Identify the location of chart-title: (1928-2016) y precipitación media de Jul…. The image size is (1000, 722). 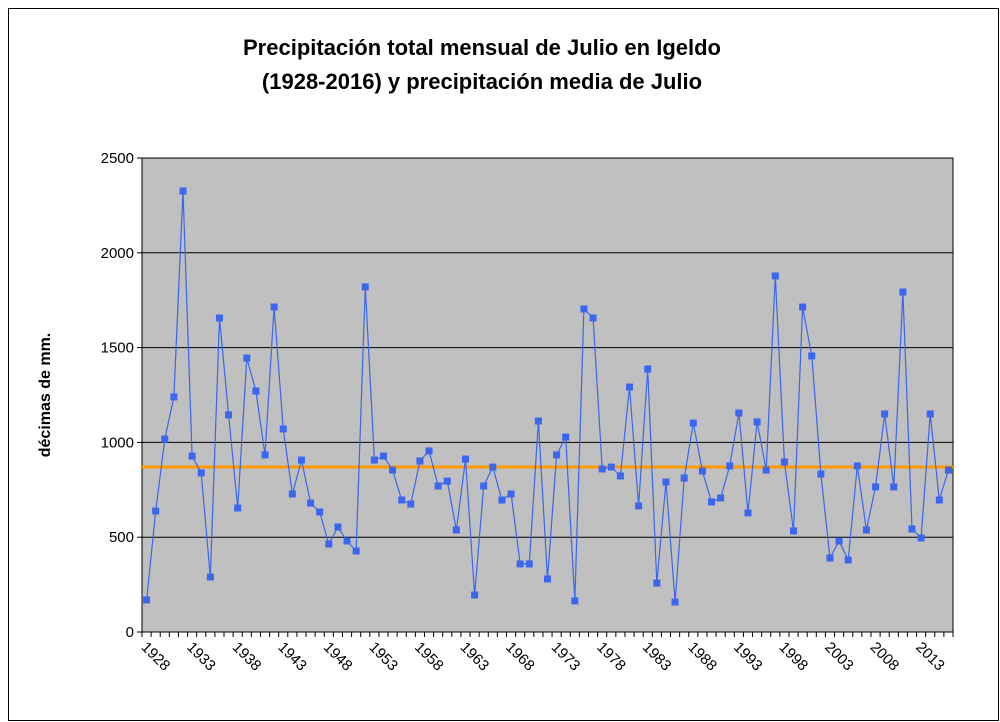
(482, 81).